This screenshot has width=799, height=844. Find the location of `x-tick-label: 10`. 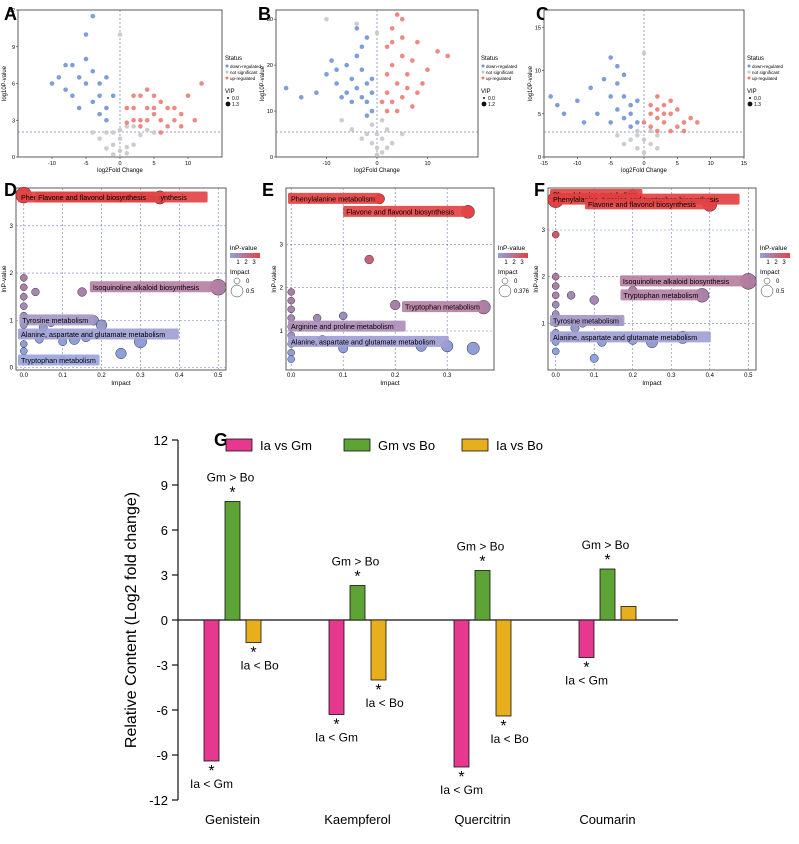

x-tick-label: 10 is located at coordinates (711, 164).